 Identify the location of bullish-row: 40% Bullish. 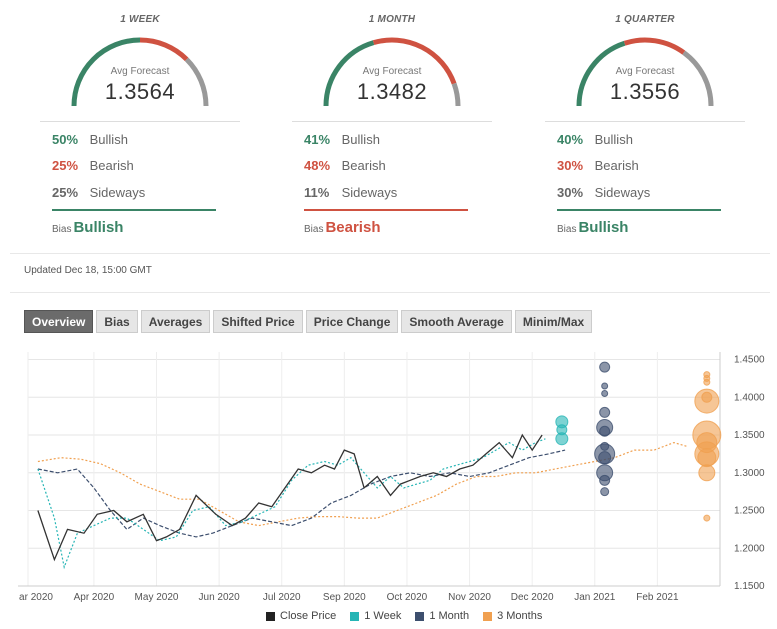
(595, 139).